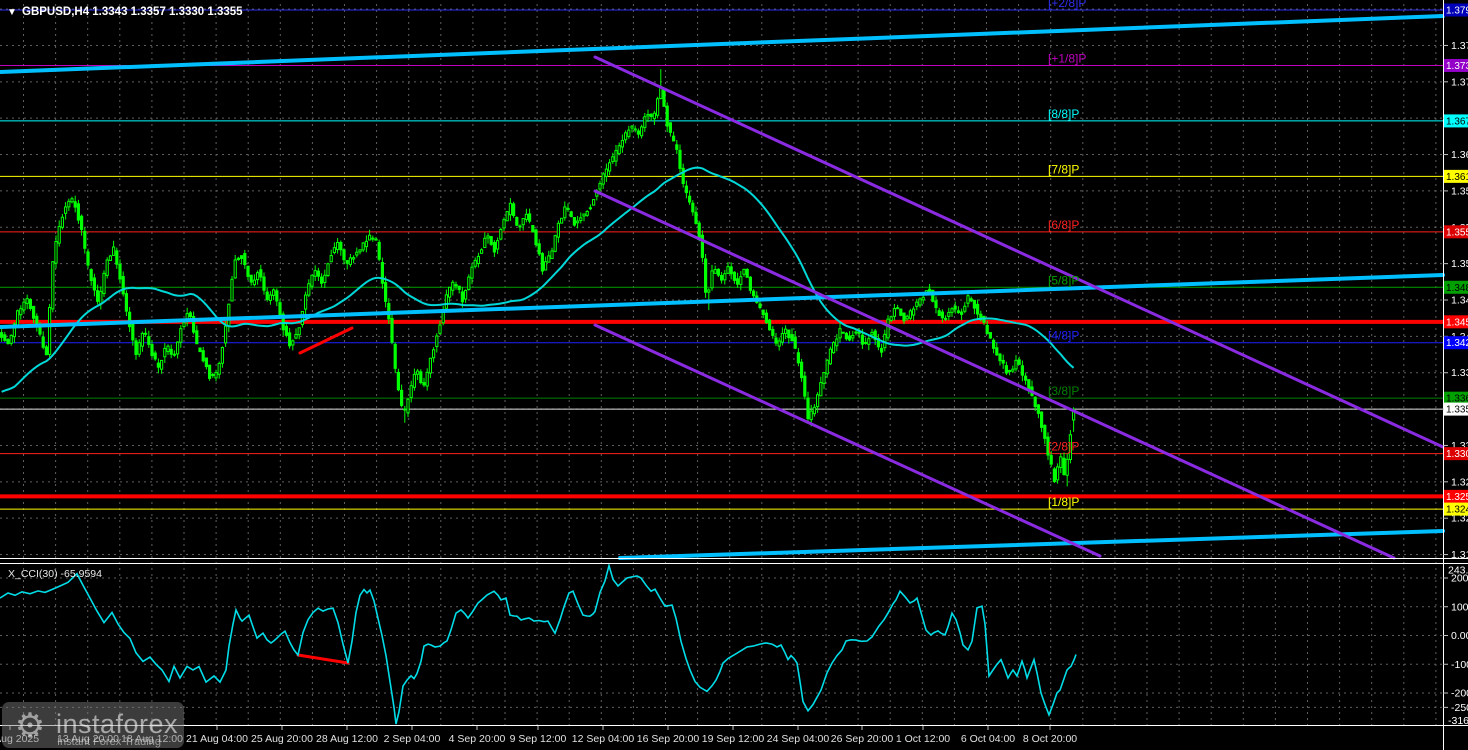  Describe the element at coordinates (1458, 571) in the screenshot. I see `cci-max-label: 243.429` at that location.